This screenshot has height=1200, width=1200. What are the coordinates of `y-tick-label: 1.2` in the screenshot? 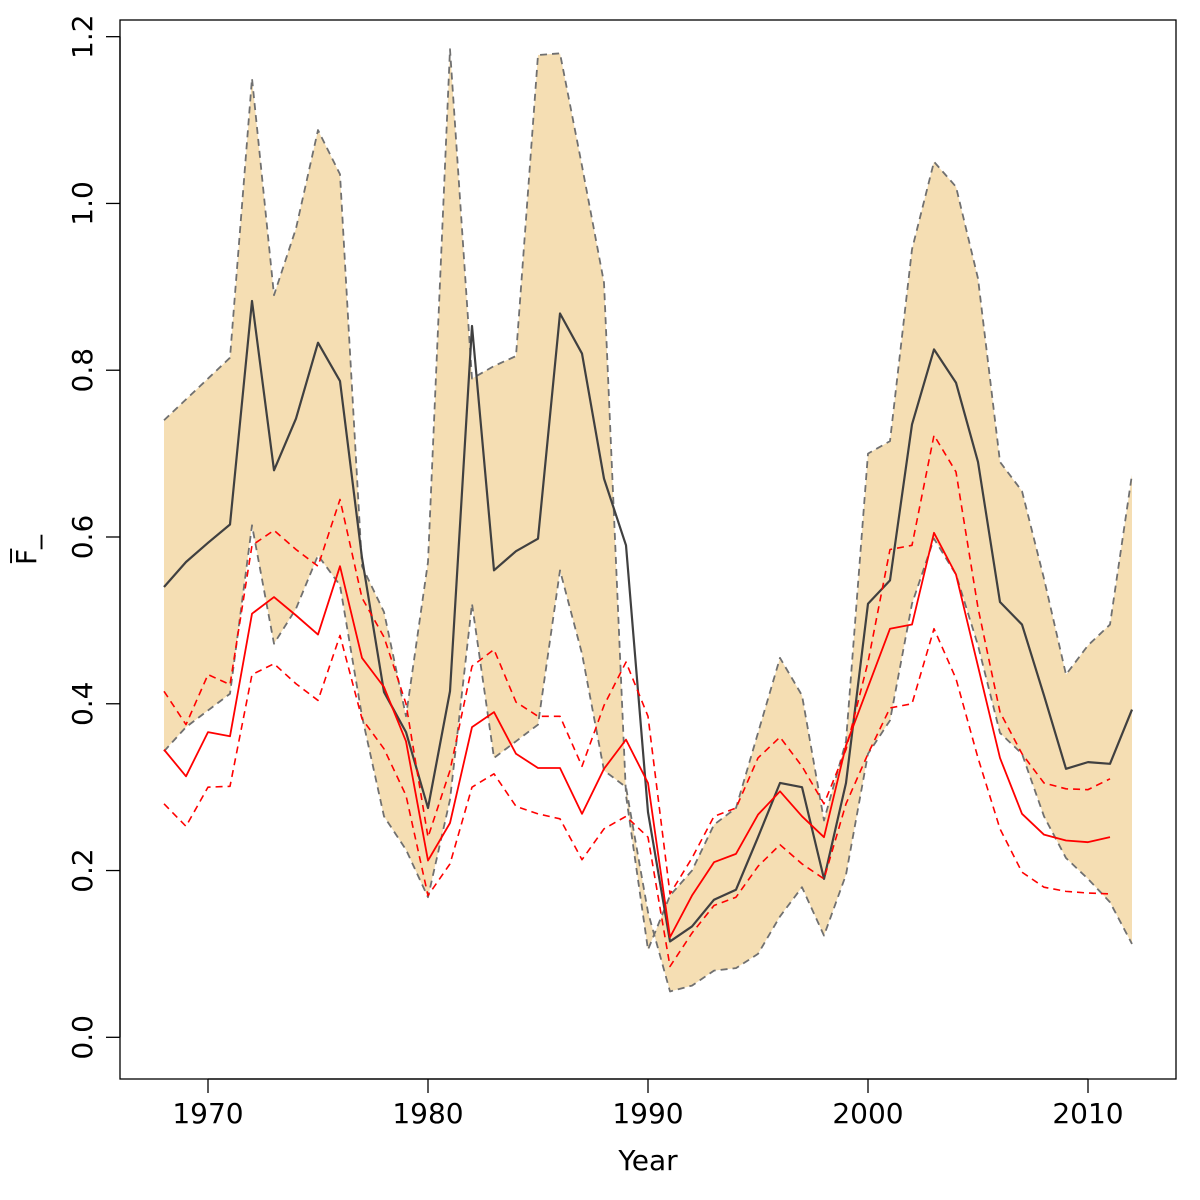 It's located at (82, 36).